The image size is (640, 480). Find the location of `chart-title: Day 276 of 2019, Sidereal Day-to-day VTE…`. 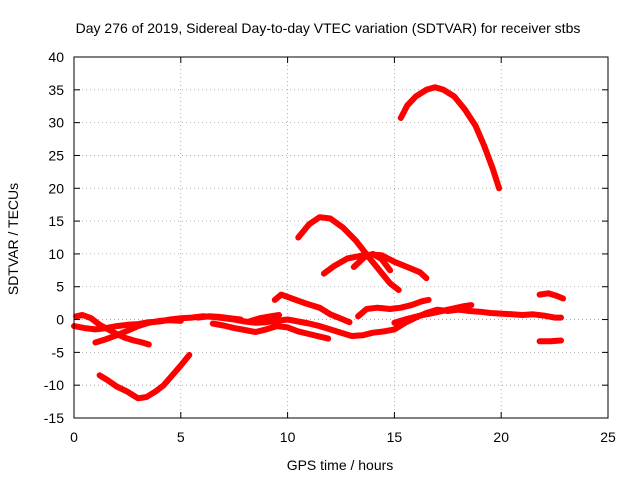

chart-title: Day 276 of 2019, Sidereal Day-to-day VTE… is located at coordinates (328, 28).